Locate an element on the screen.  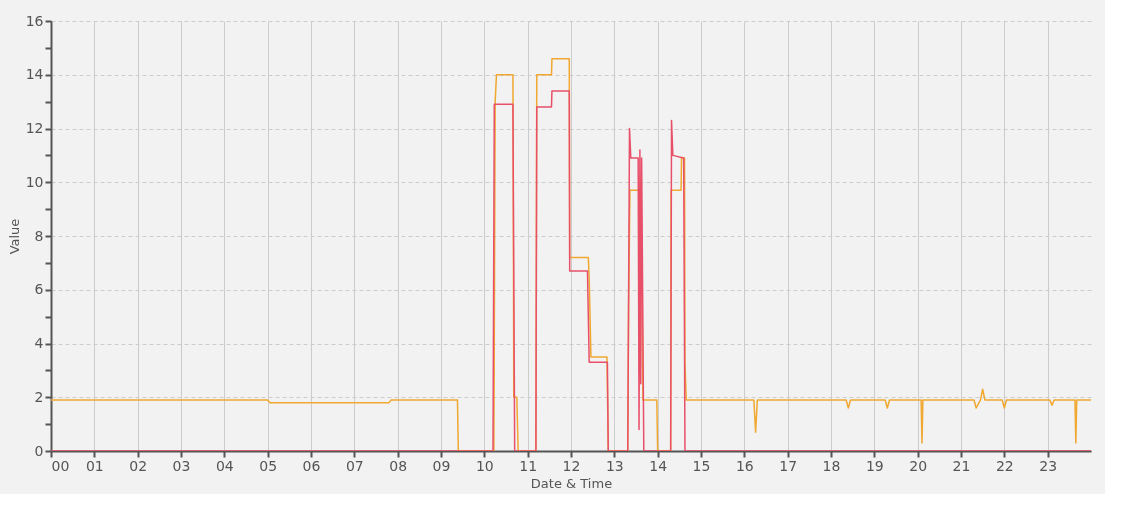
x-tick-label: 13 is located at coordinates (614, 465).